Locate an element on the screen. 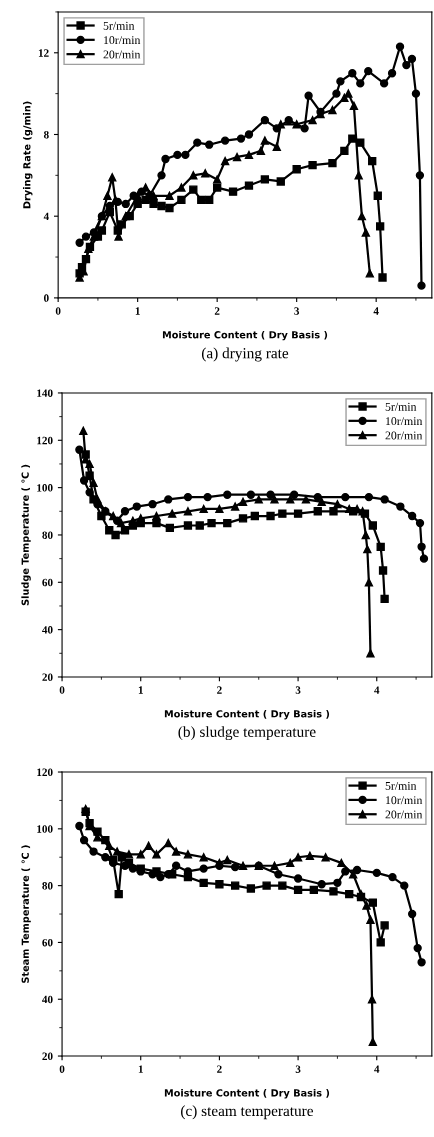  y-tick-label: 8 is located at coordinates (46, 134).